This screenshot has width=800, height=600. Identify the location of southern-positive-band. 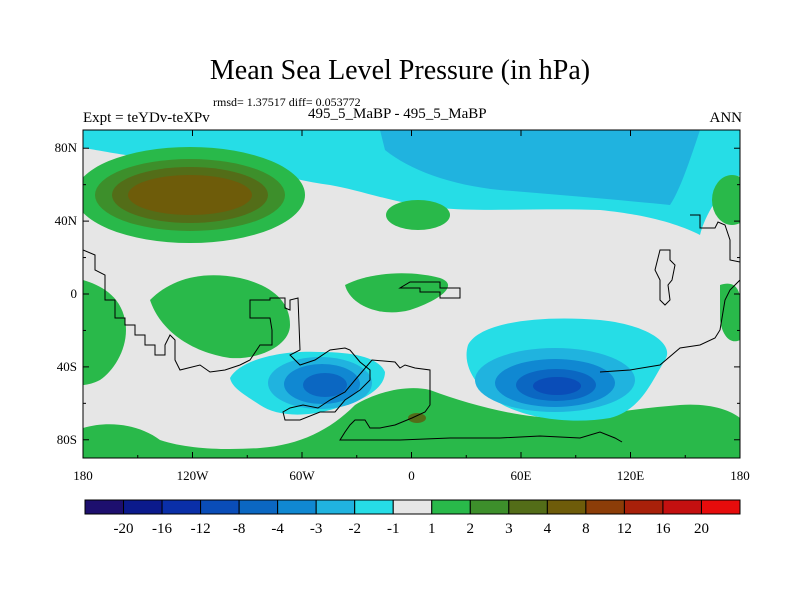
(411, 423).